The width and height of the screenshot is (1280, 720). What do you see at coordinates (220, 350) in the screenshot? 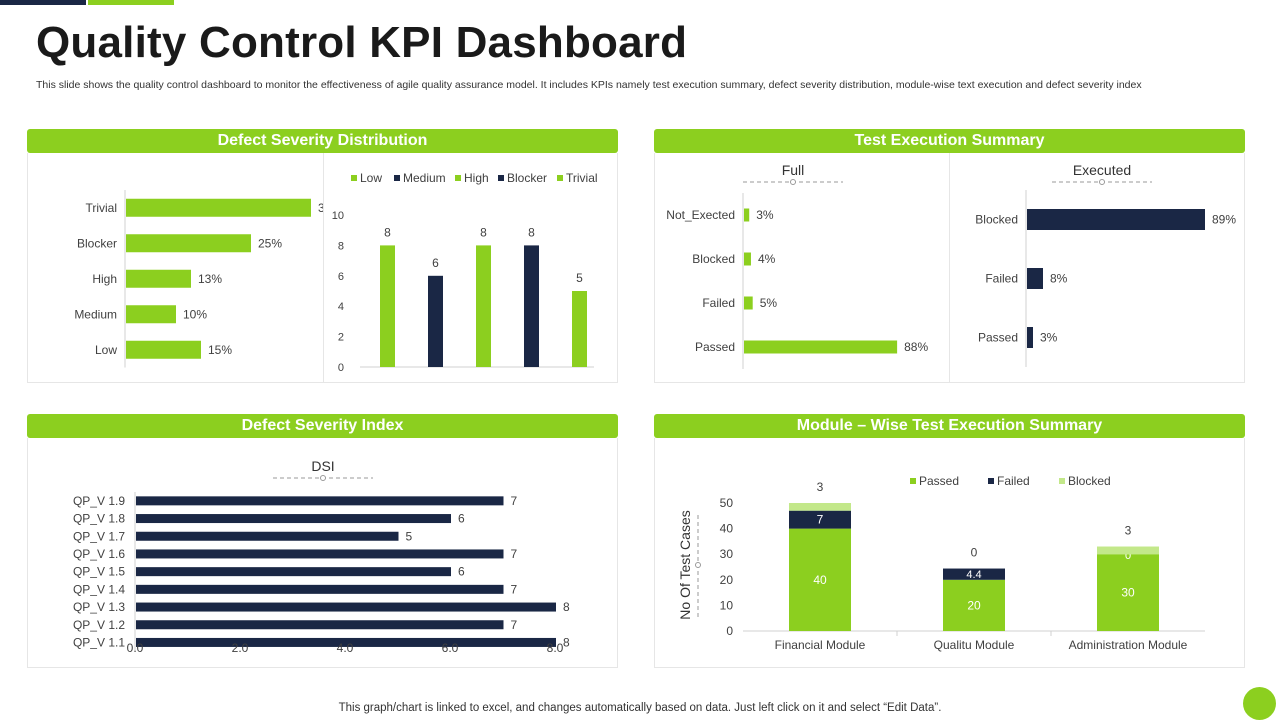
I see `data-label: 15%` at bounding box center [220, 350].